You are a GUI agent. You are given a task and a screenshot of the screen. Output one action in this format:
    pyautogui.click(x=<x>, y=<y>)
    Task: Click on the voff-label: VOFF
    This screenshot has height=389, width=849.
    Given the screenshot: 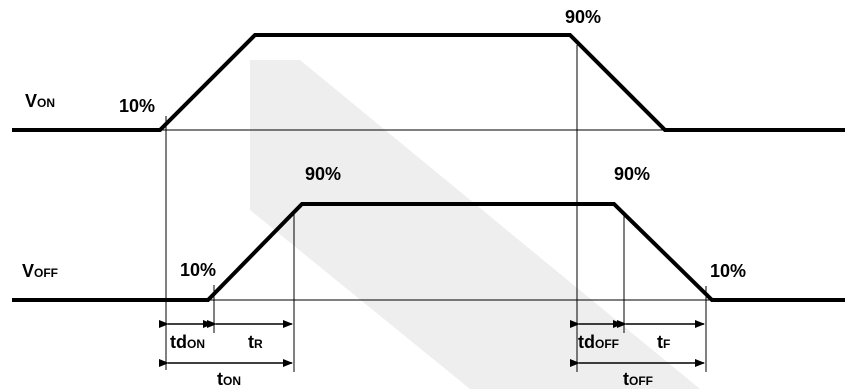 What is the action you would take?
    pyautogui.click(x=40, y=271)
    